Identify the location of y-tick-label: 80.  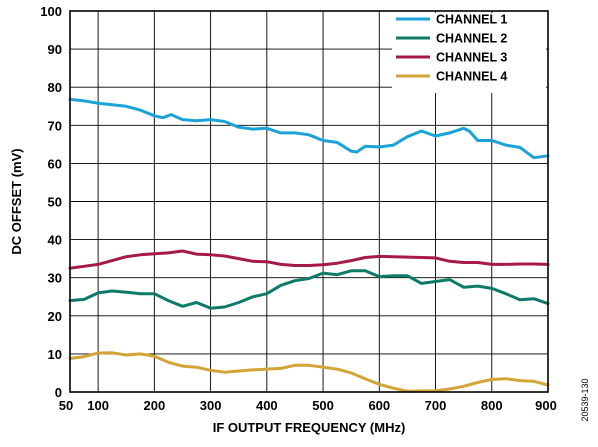
(55, 87).